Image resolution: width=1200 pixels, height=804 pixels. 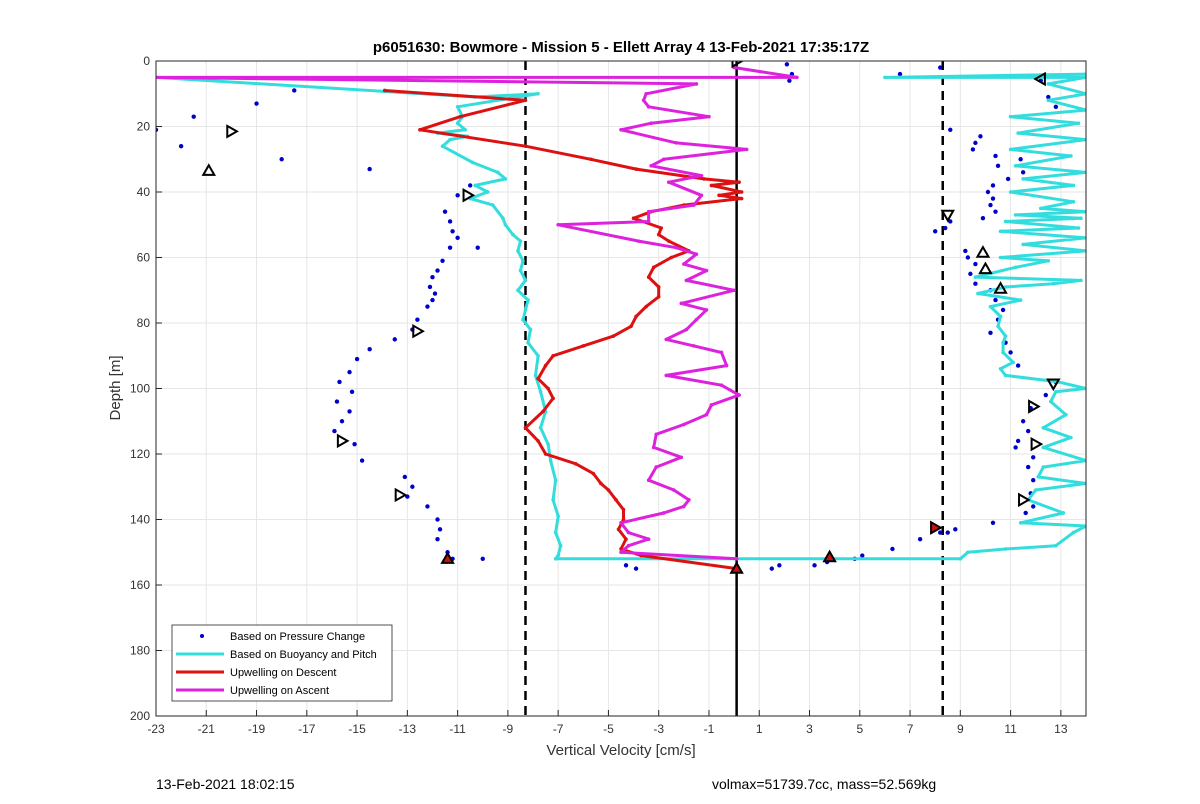 I want to click on y-tick-label: 140, so click(x=140, y=520).